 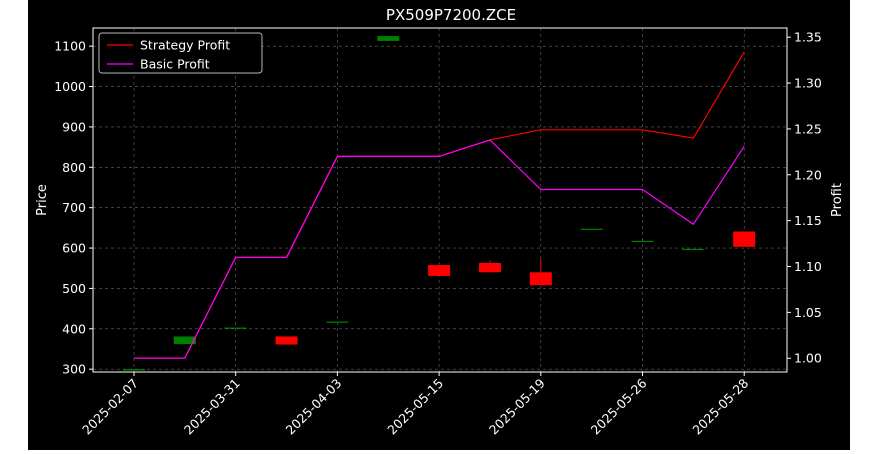 I want to click on left-tick-label: 400, so click(x=74, y=328).